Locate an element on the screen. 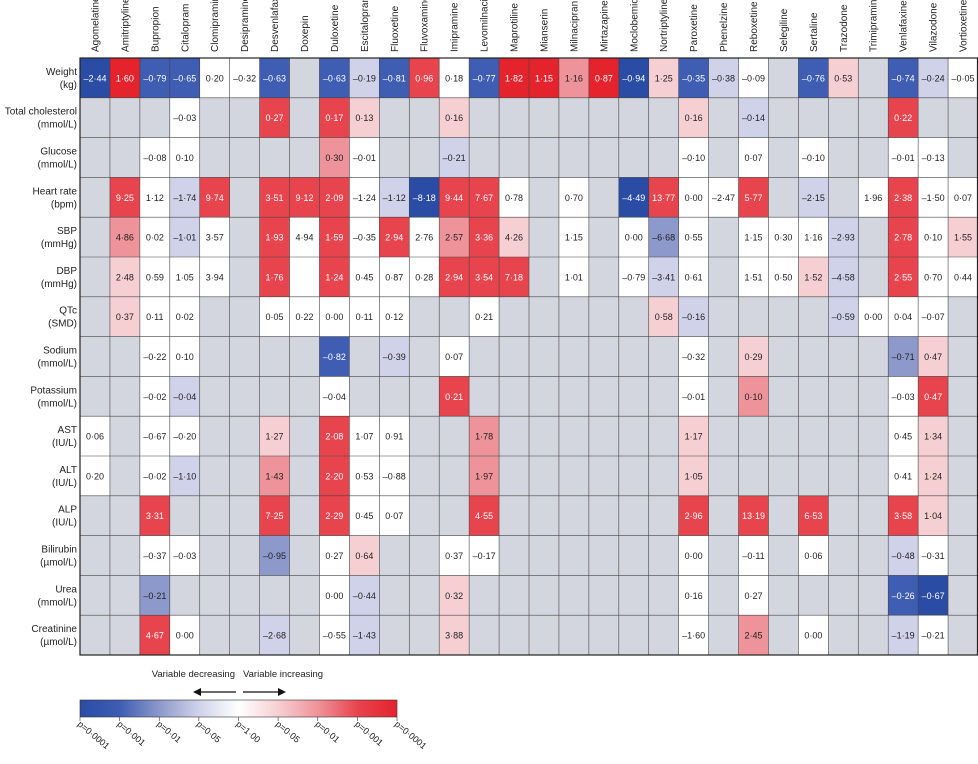 This screenshot has height=764, width=978. cell-value: 0·37 is located at coordinates (454, 556).